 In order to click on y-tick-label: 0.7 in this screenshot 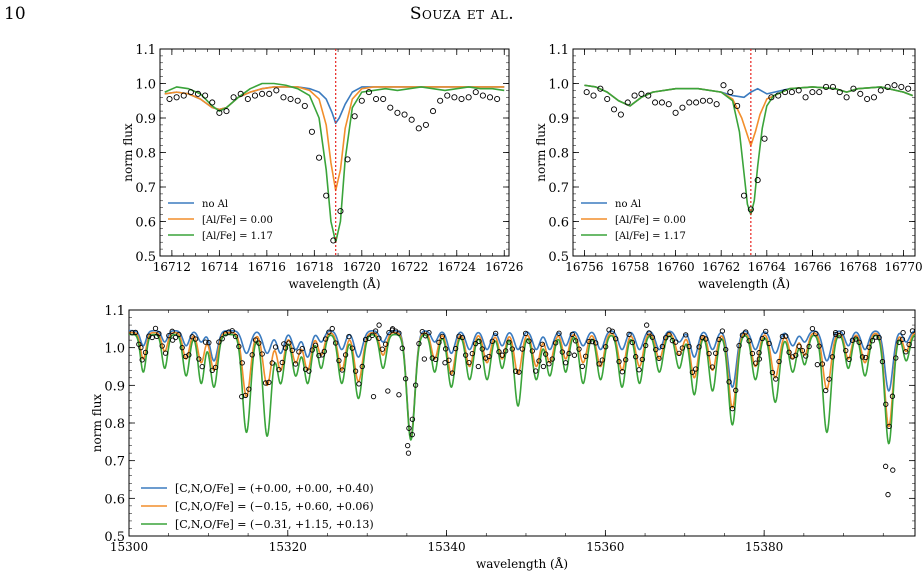, I will do `click(558, 188)`.